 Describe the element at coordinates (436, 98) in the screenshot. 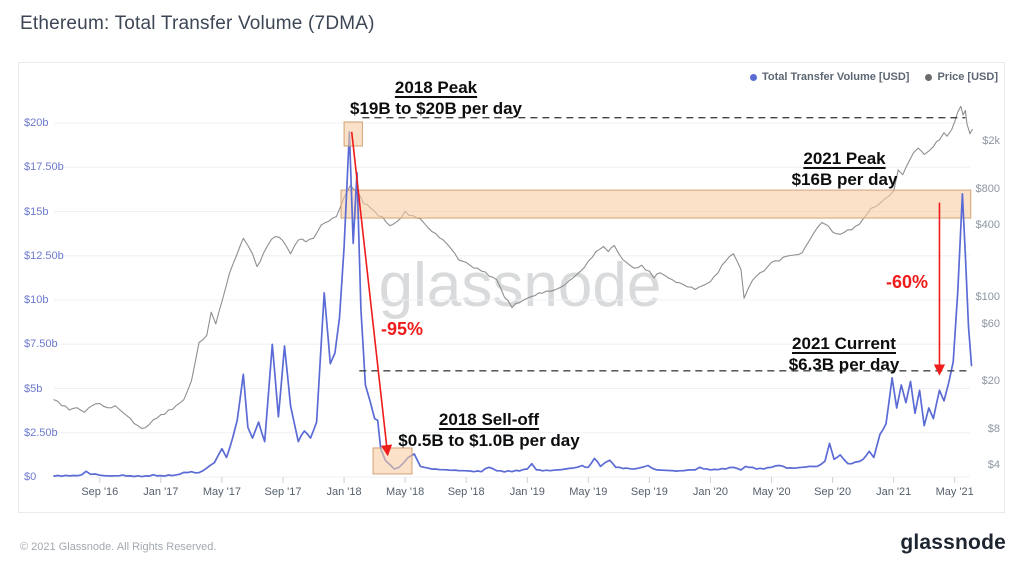

I see `annotation-2018-peak: 2018 Peak $19B to $20B per day` at that location.